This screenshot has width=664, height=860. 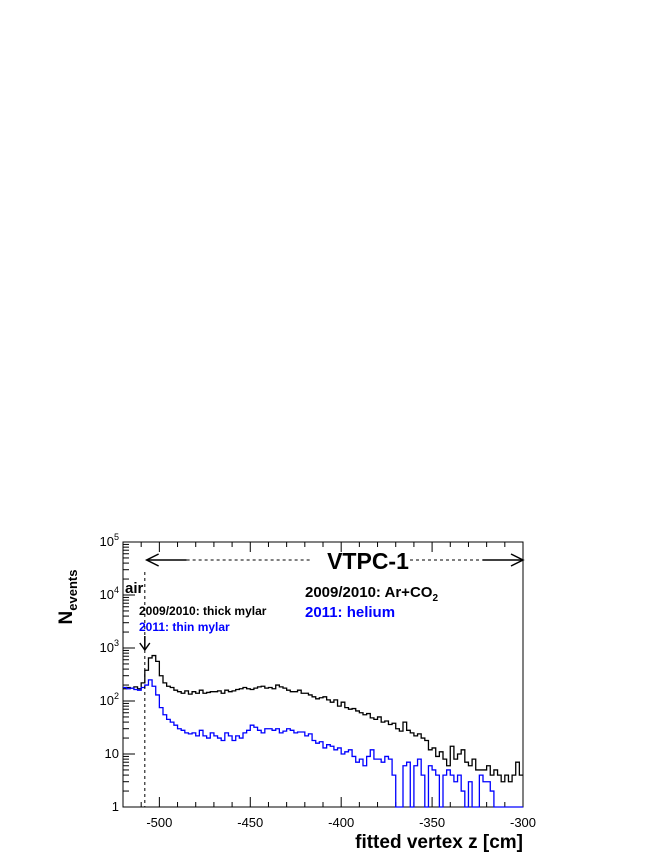 What do you see at coordinates (68, 597) in the screenshot?
I see `y-axis-title: Nevents` at bounding box center [68, 597].